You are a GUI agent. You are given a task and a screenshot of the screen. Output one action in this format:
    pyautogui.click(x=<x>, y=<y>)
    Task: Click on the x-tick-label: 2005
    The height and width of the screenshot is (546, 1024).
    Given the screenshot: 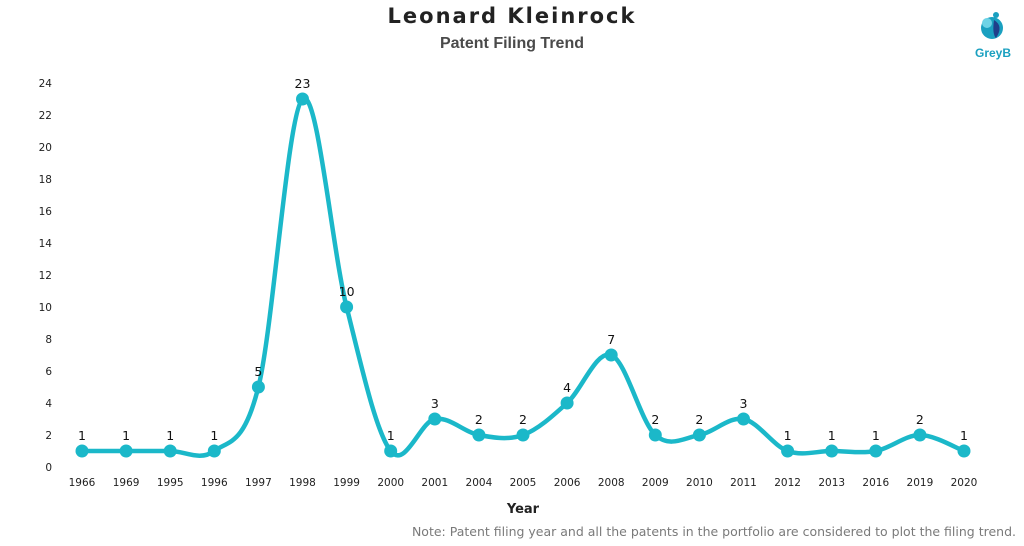 What is the action you would take?
    pyautogui.click(x=523, y=483)
    